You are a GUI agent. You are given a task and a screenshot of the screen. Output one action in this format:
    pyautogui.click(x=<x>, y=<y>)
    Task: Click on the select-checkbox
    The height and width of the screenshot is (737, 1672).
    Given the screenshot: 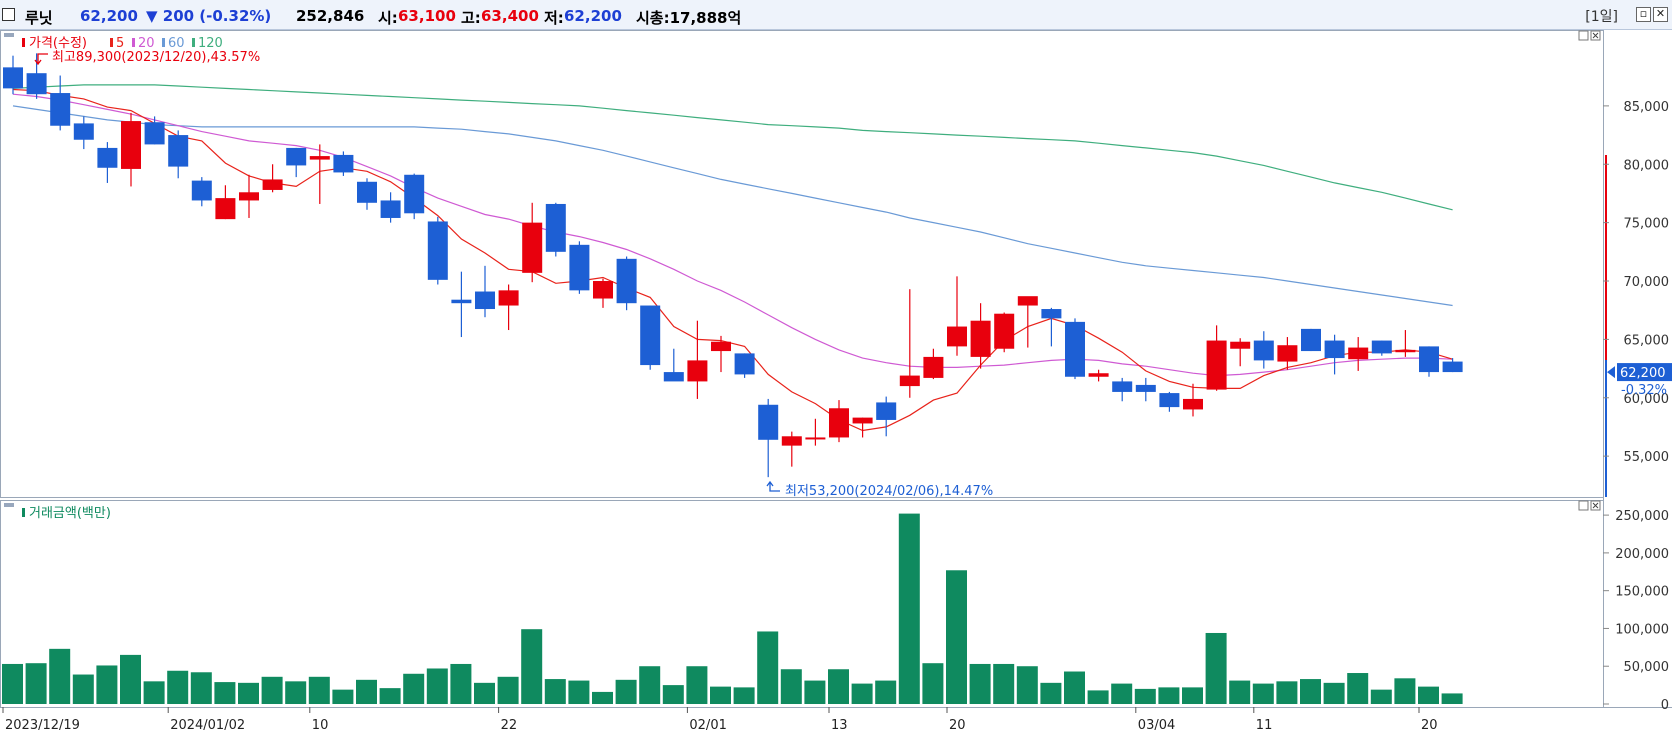 What is the action you would take?
    pyautogui.click(x=8, y=14)
    